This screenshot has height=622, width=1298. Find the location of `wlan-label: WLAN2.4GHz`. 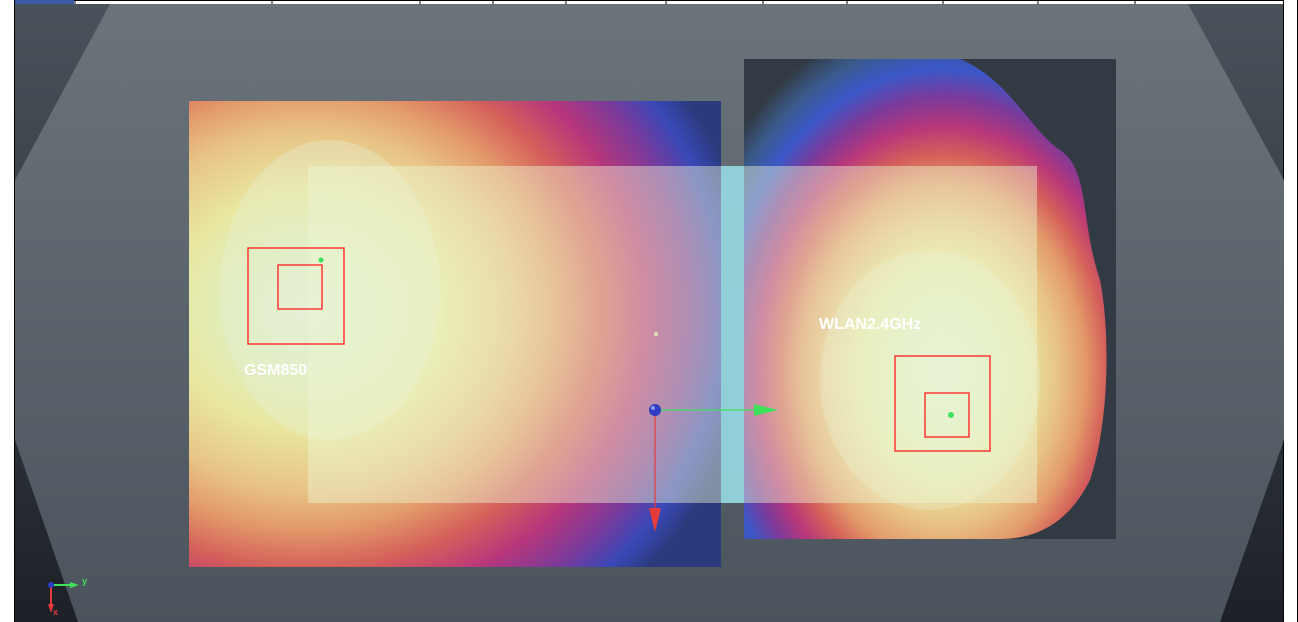

wlan-label: WLAN2.4GHz is located at coordinates (870, 324).